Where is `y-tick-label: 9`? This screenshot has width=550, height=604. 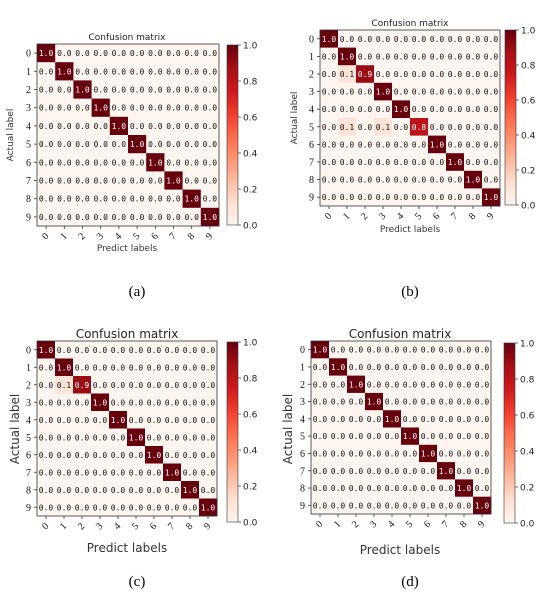
y-tick-label: 9 is located at coordinates (28, 508).